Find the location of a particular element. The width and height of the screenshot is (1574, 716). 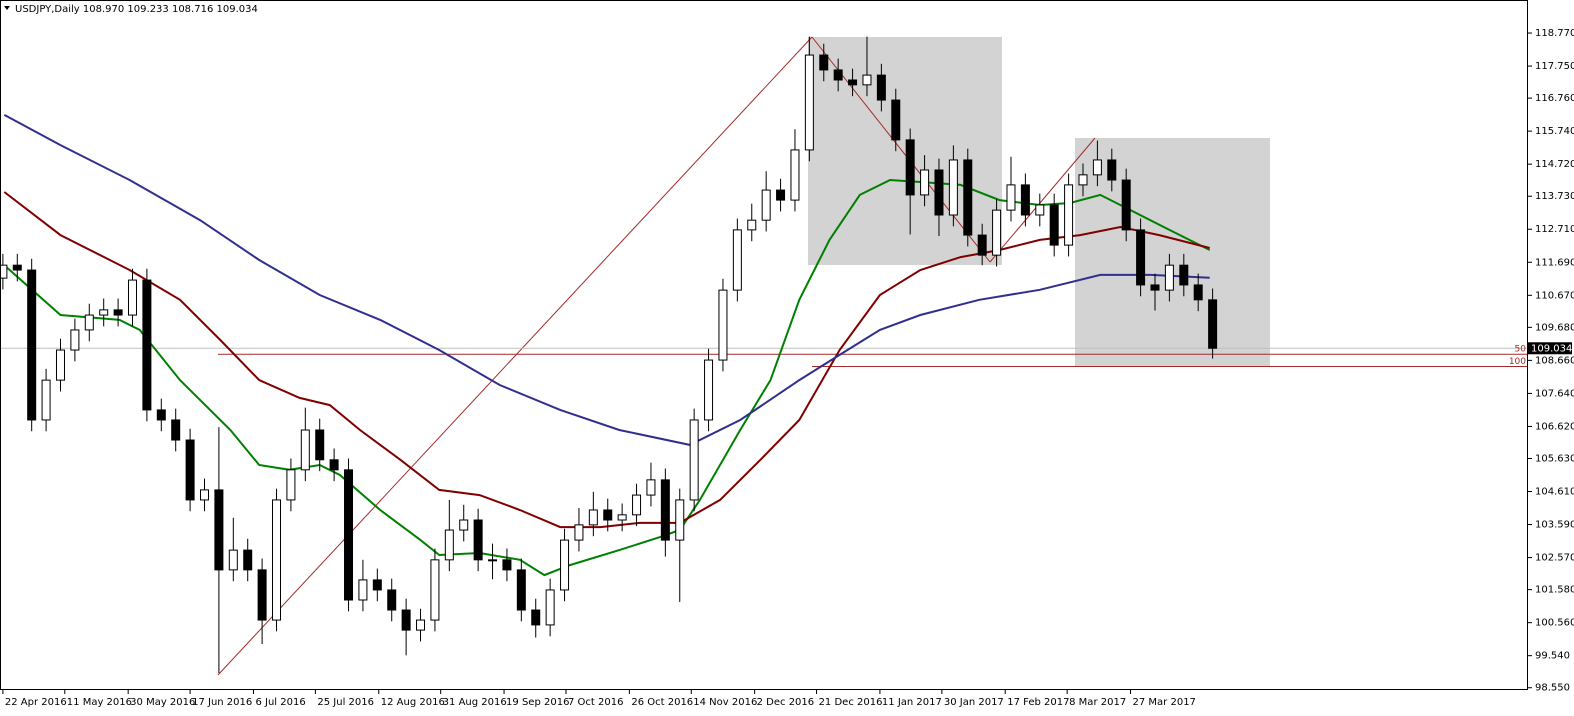

x-tick-label: 6 Jul 2016 is located at coordinates (280, 702).